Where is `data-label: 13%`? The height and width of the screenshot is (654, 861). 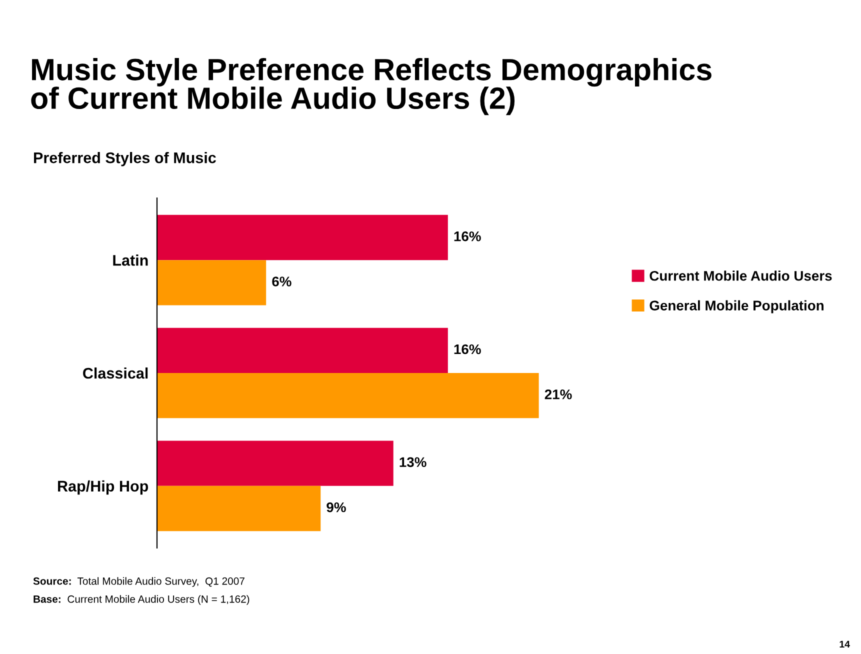
data-label: 13% is located at coordinates (413, 462).